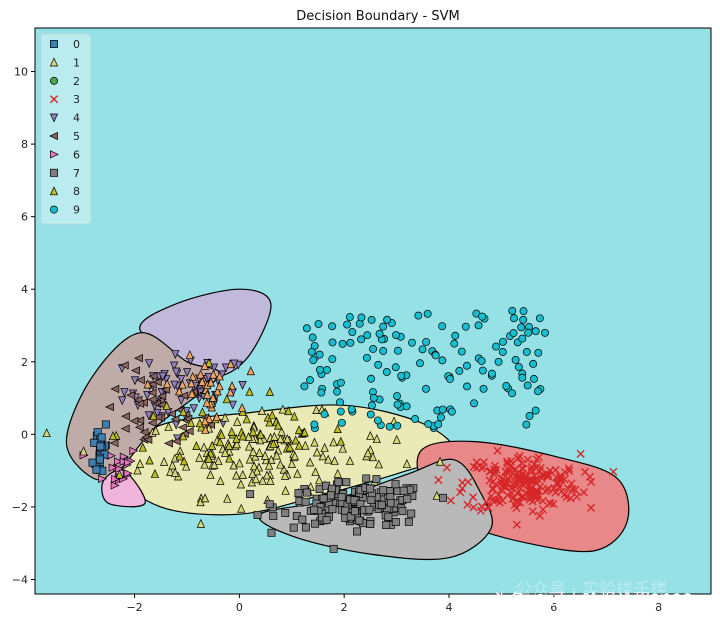 The width and height of the screenshot is (720, 625). Describe the element at coordinates (64, 118) in the screenshot. I see `legend-item-4: 4` at that location.